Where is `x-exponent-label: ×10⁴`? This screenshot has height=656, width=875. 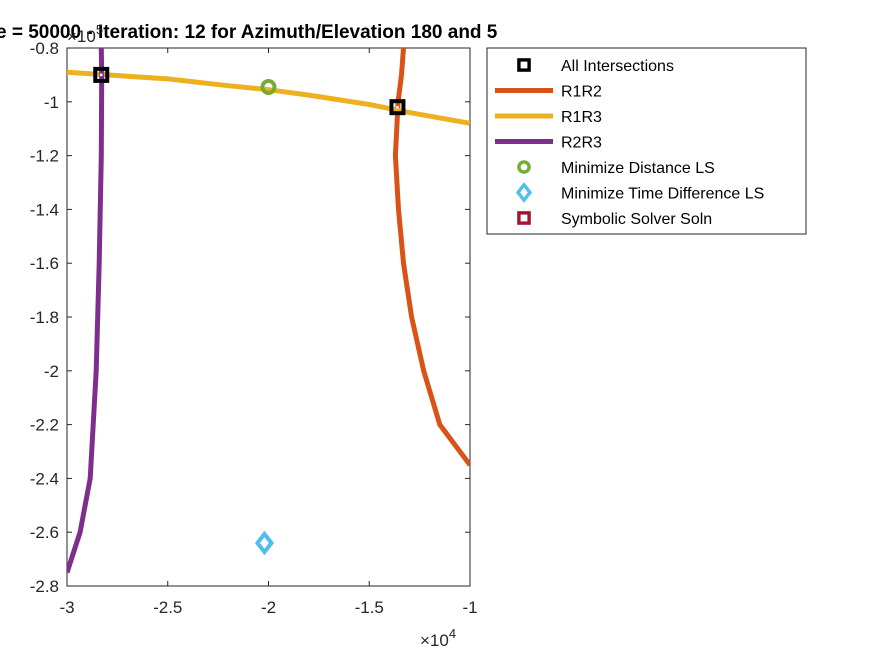 x-exponent-label: ×10⁴ is located at coordinates (438, 638).